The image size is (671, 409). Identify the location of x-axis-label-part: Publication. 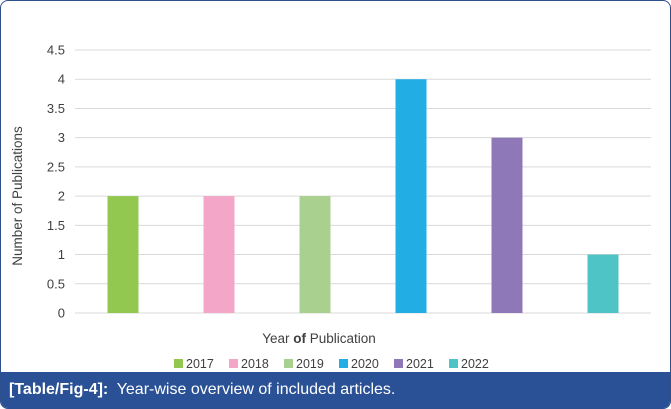
(341, 338).